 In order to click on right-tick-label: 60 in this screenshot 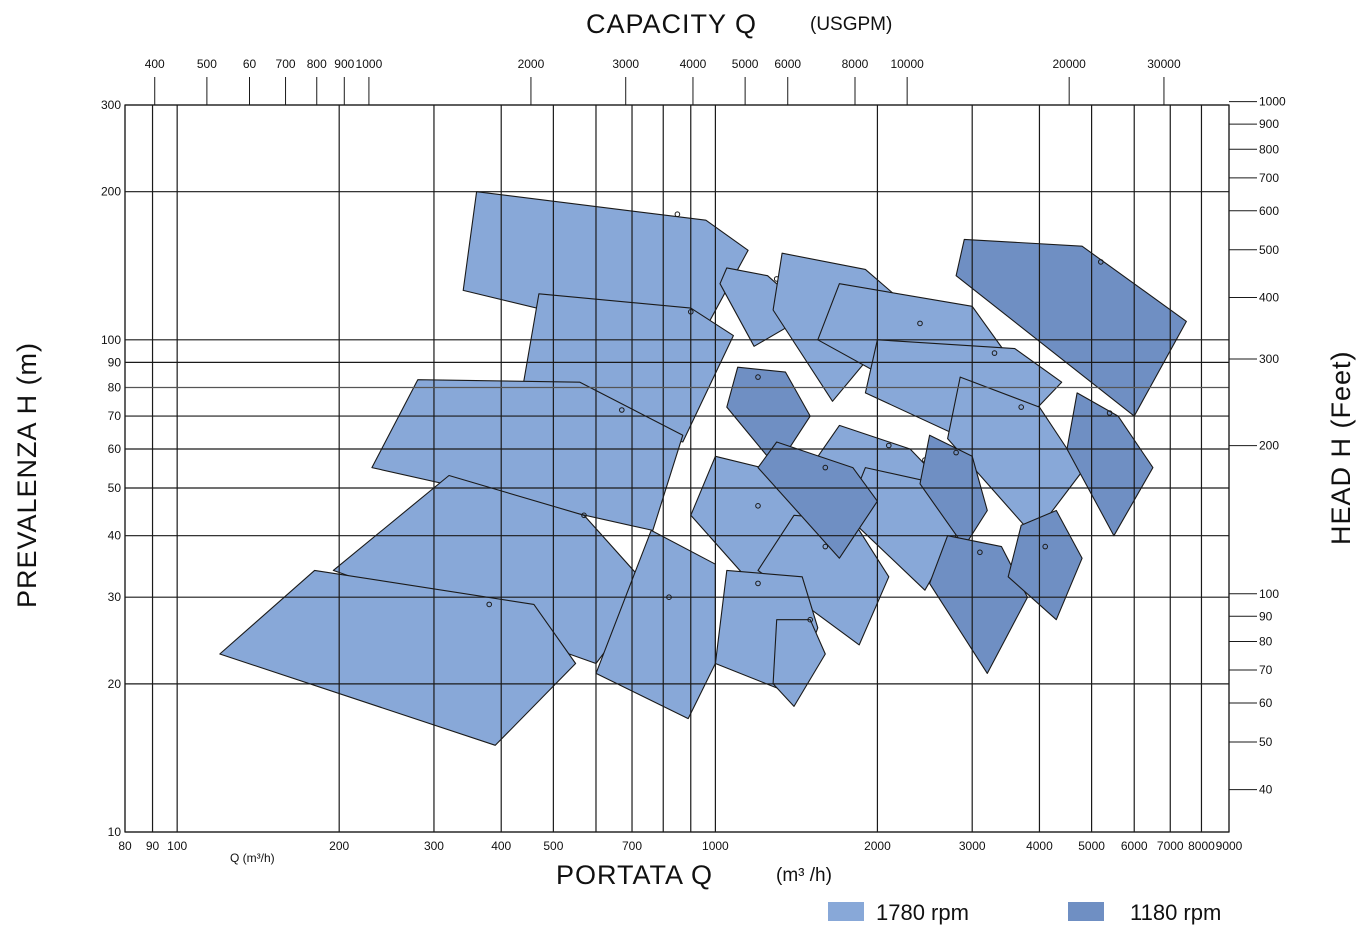, I will do `click(1266, 703)`.